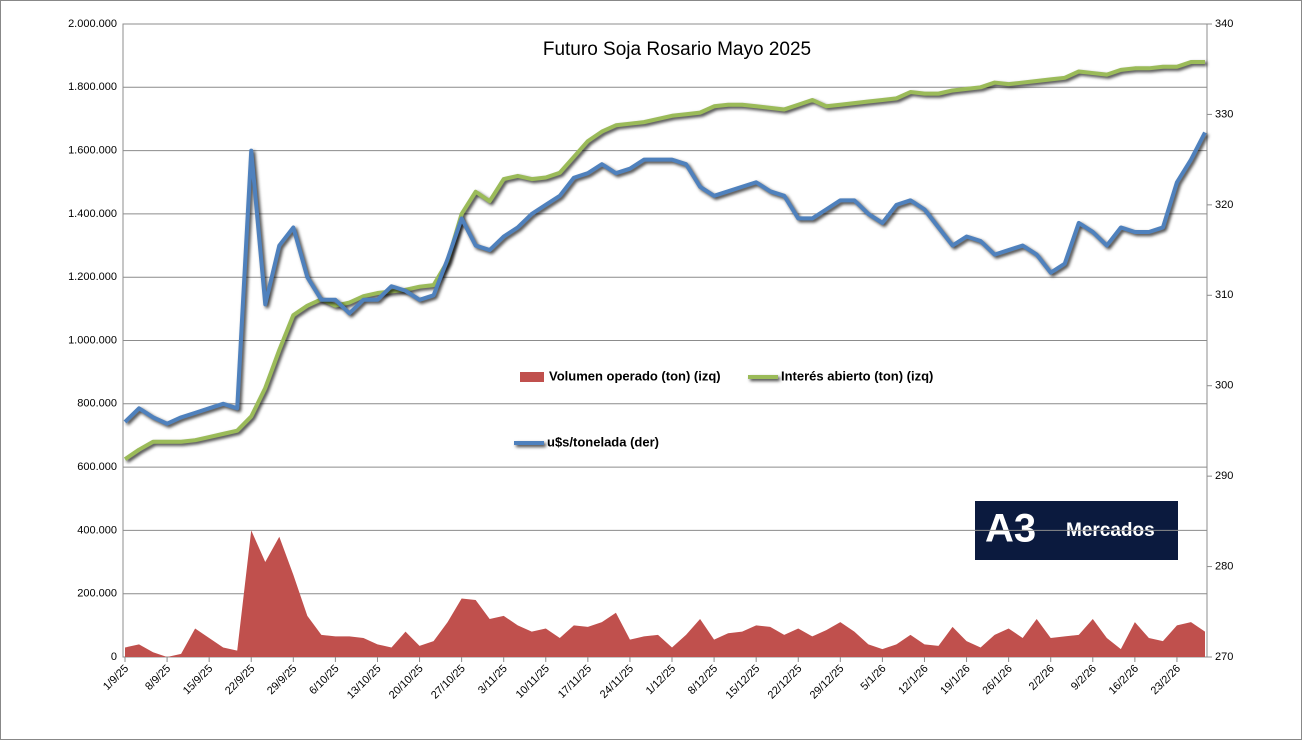 Image resolution: width=1302 pixels, height=745 pixels. What do you see at coordinates (1224, 386) in the screenshot?
I see `y2-tick-label: 300` at bounding box center [1224, 386].